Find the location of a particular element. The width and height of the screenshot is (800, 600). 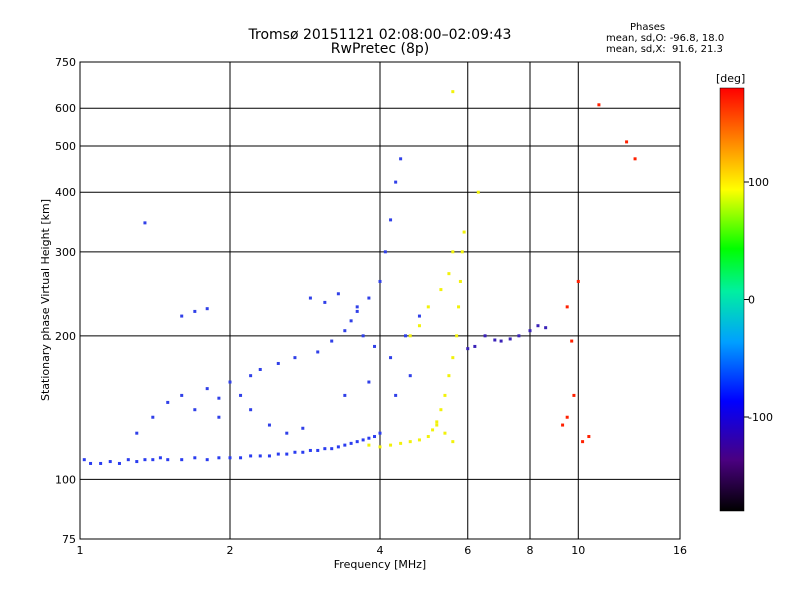

colorbar-label: [deg] is located at coordinates (730, 78).